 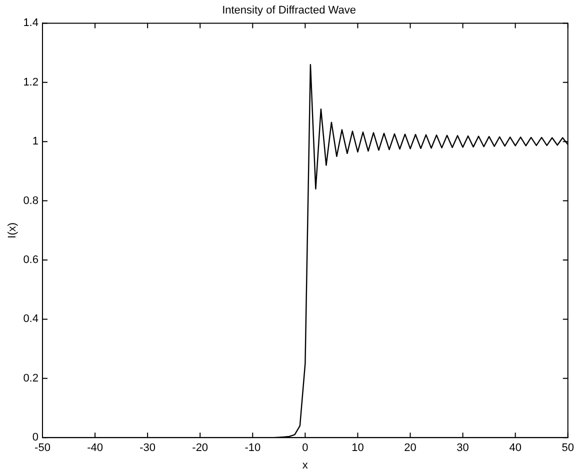 I want to click on y-axis-title: I(x), so click(x=12, y=230).